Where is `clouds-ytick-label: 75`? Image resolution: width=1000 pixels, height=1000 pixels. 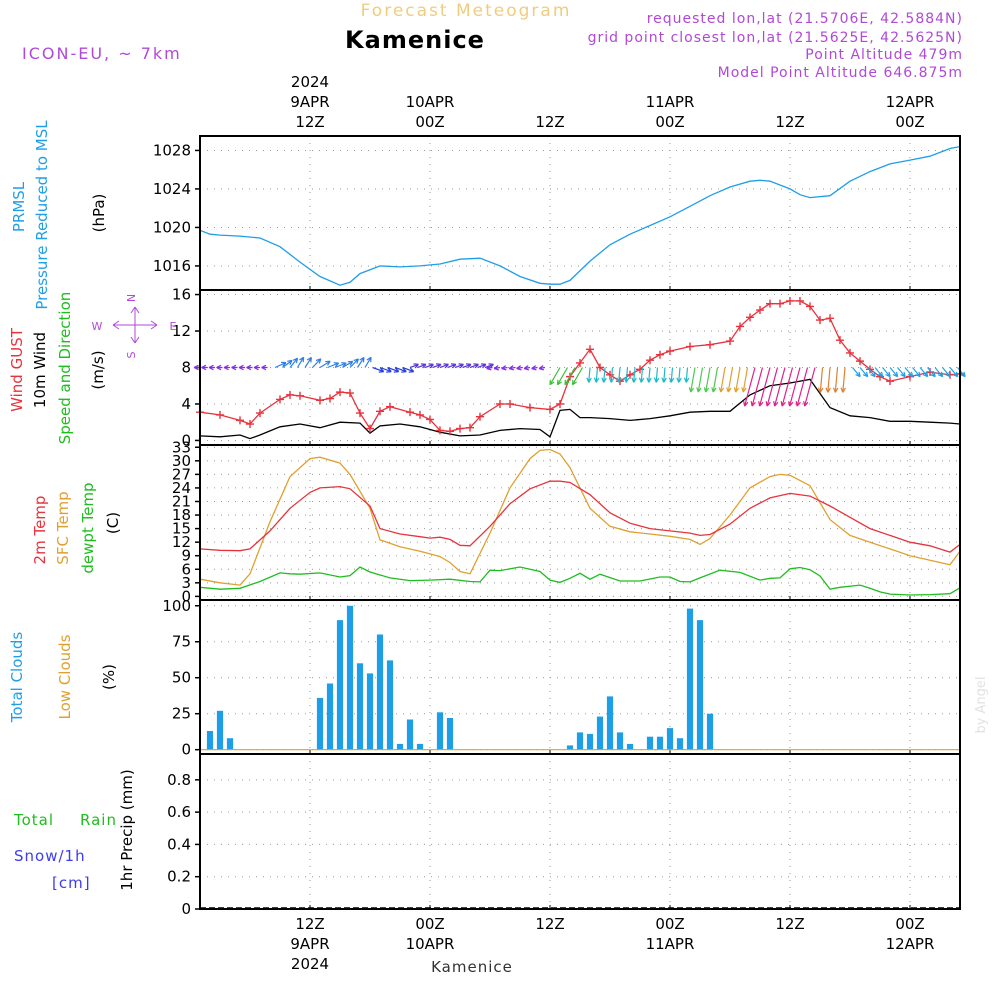 clouds-ytick-label: 75 is located at coordinates (181, 642).